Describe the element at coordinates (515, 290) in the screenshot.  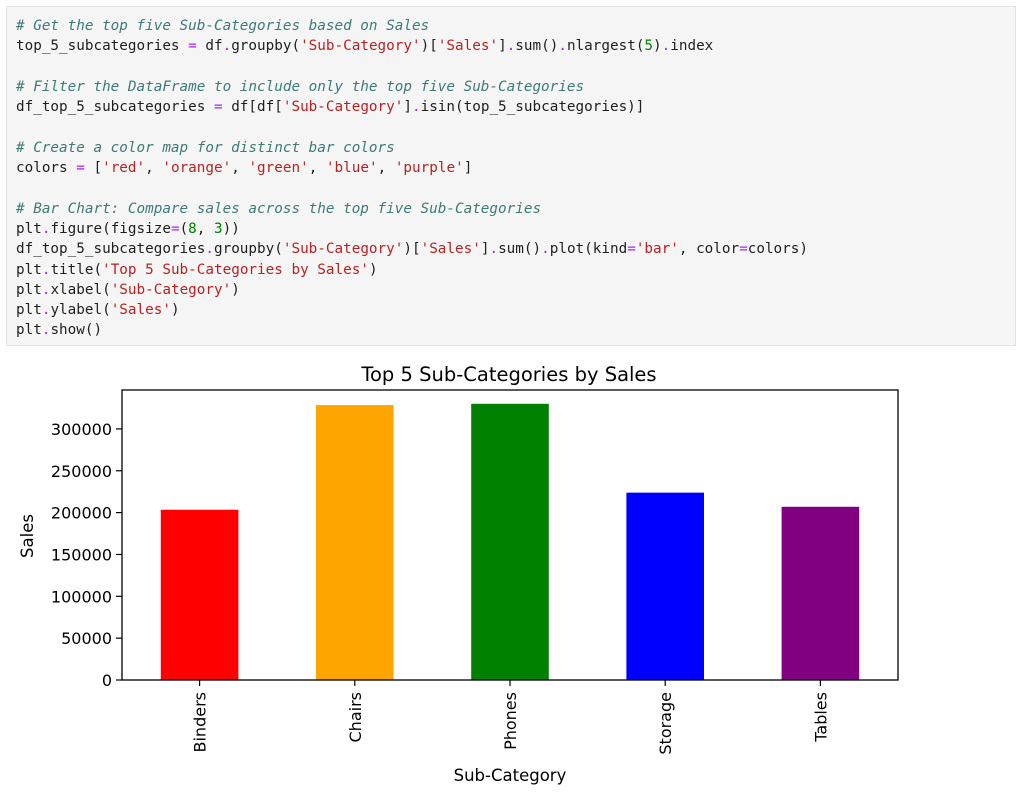
I see `code-line: plt.xlabel('Sub-Category')` at that location.